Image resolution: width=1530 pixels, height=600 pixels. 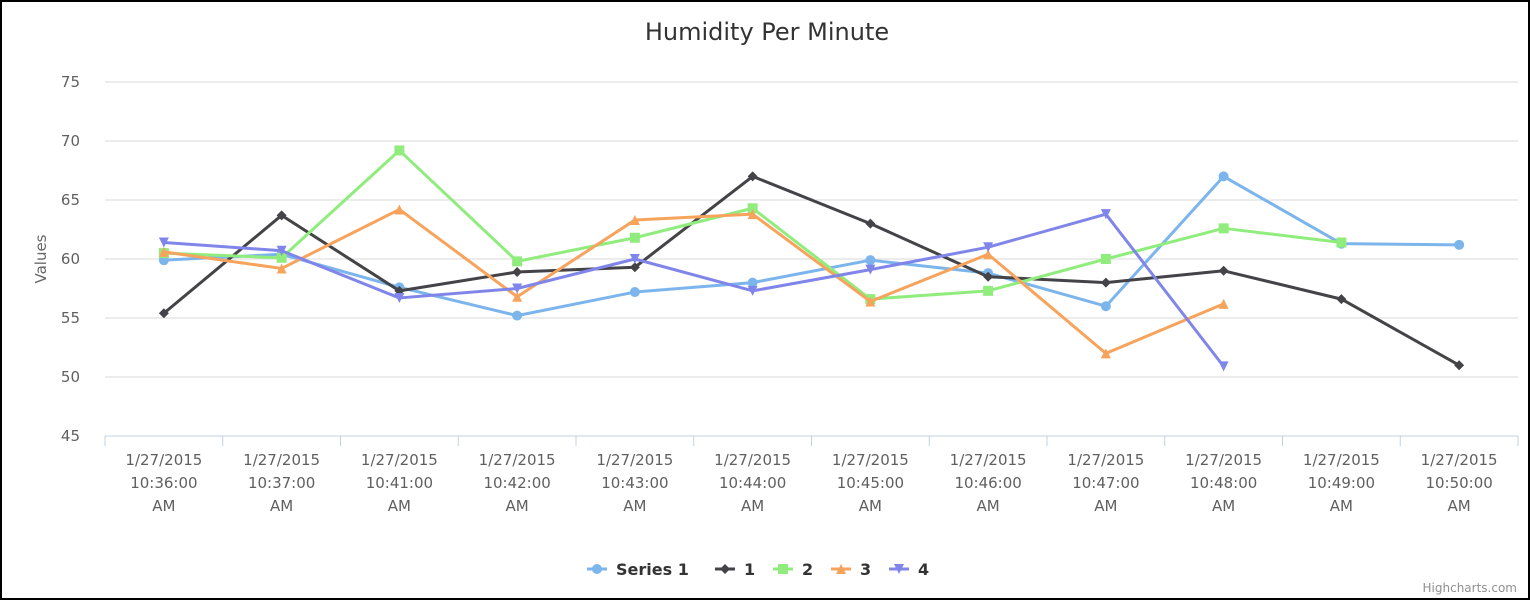 What do you see at coordinates (1341, 483) in the screenshot?
I see `x-tick-label: 1/27/2015 10:49:00 AM` at bounding box center [1341, 483].